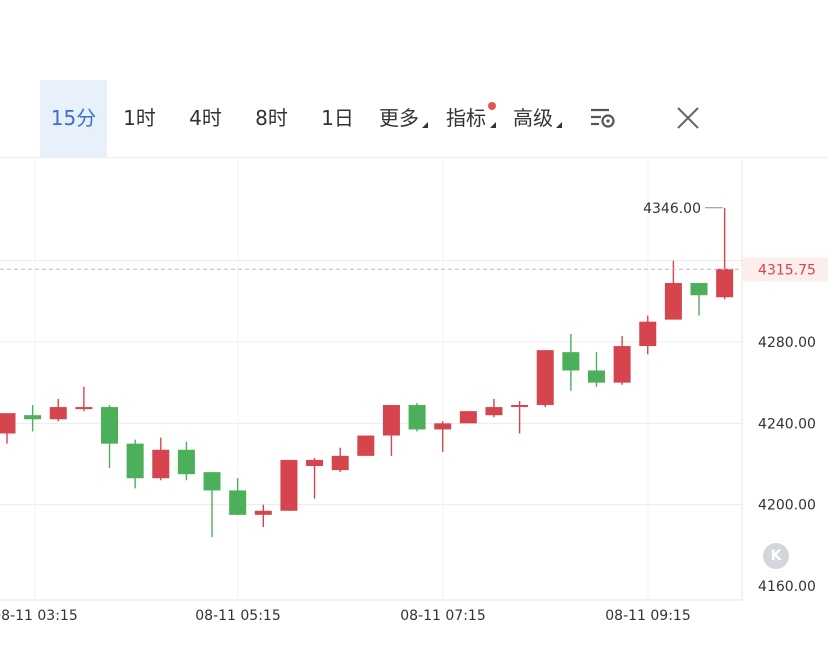 Image resolution: width=828 pixels, height=668 pixels. What do you see at coordinates (425, 125) in the screenshot?
I see `more-dropdown-icon` at bounding box center [425, 125].